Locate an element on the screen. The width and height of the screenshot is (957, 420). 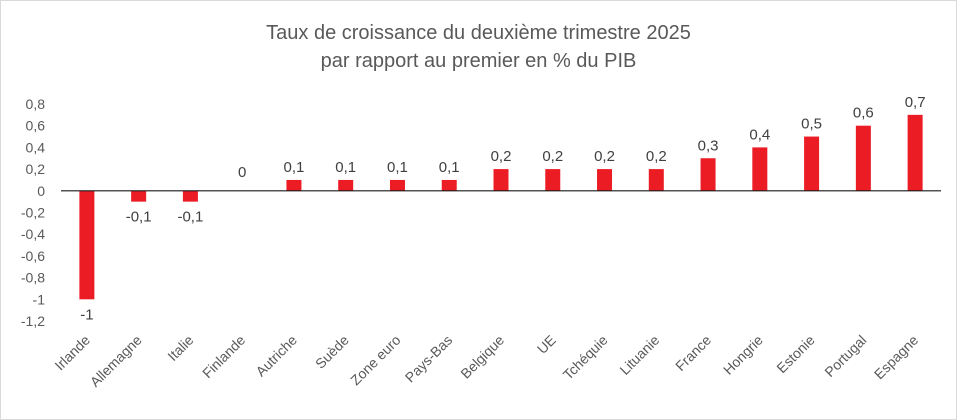
category-label: France is located at coordinates (693, 353).